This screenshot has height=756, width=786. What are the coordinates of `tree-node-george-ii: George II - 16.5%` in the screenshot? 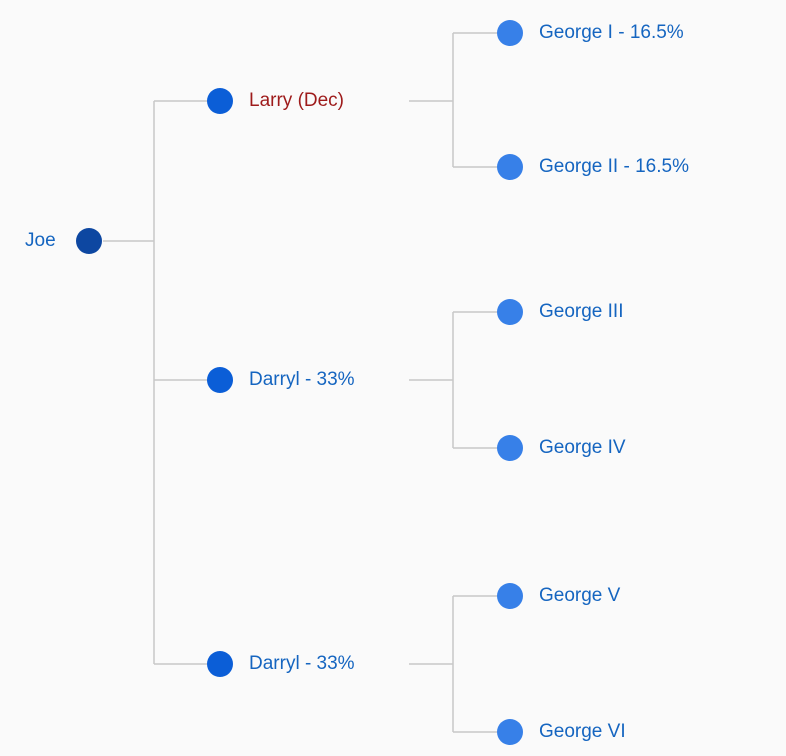 It's located at (593, 167).